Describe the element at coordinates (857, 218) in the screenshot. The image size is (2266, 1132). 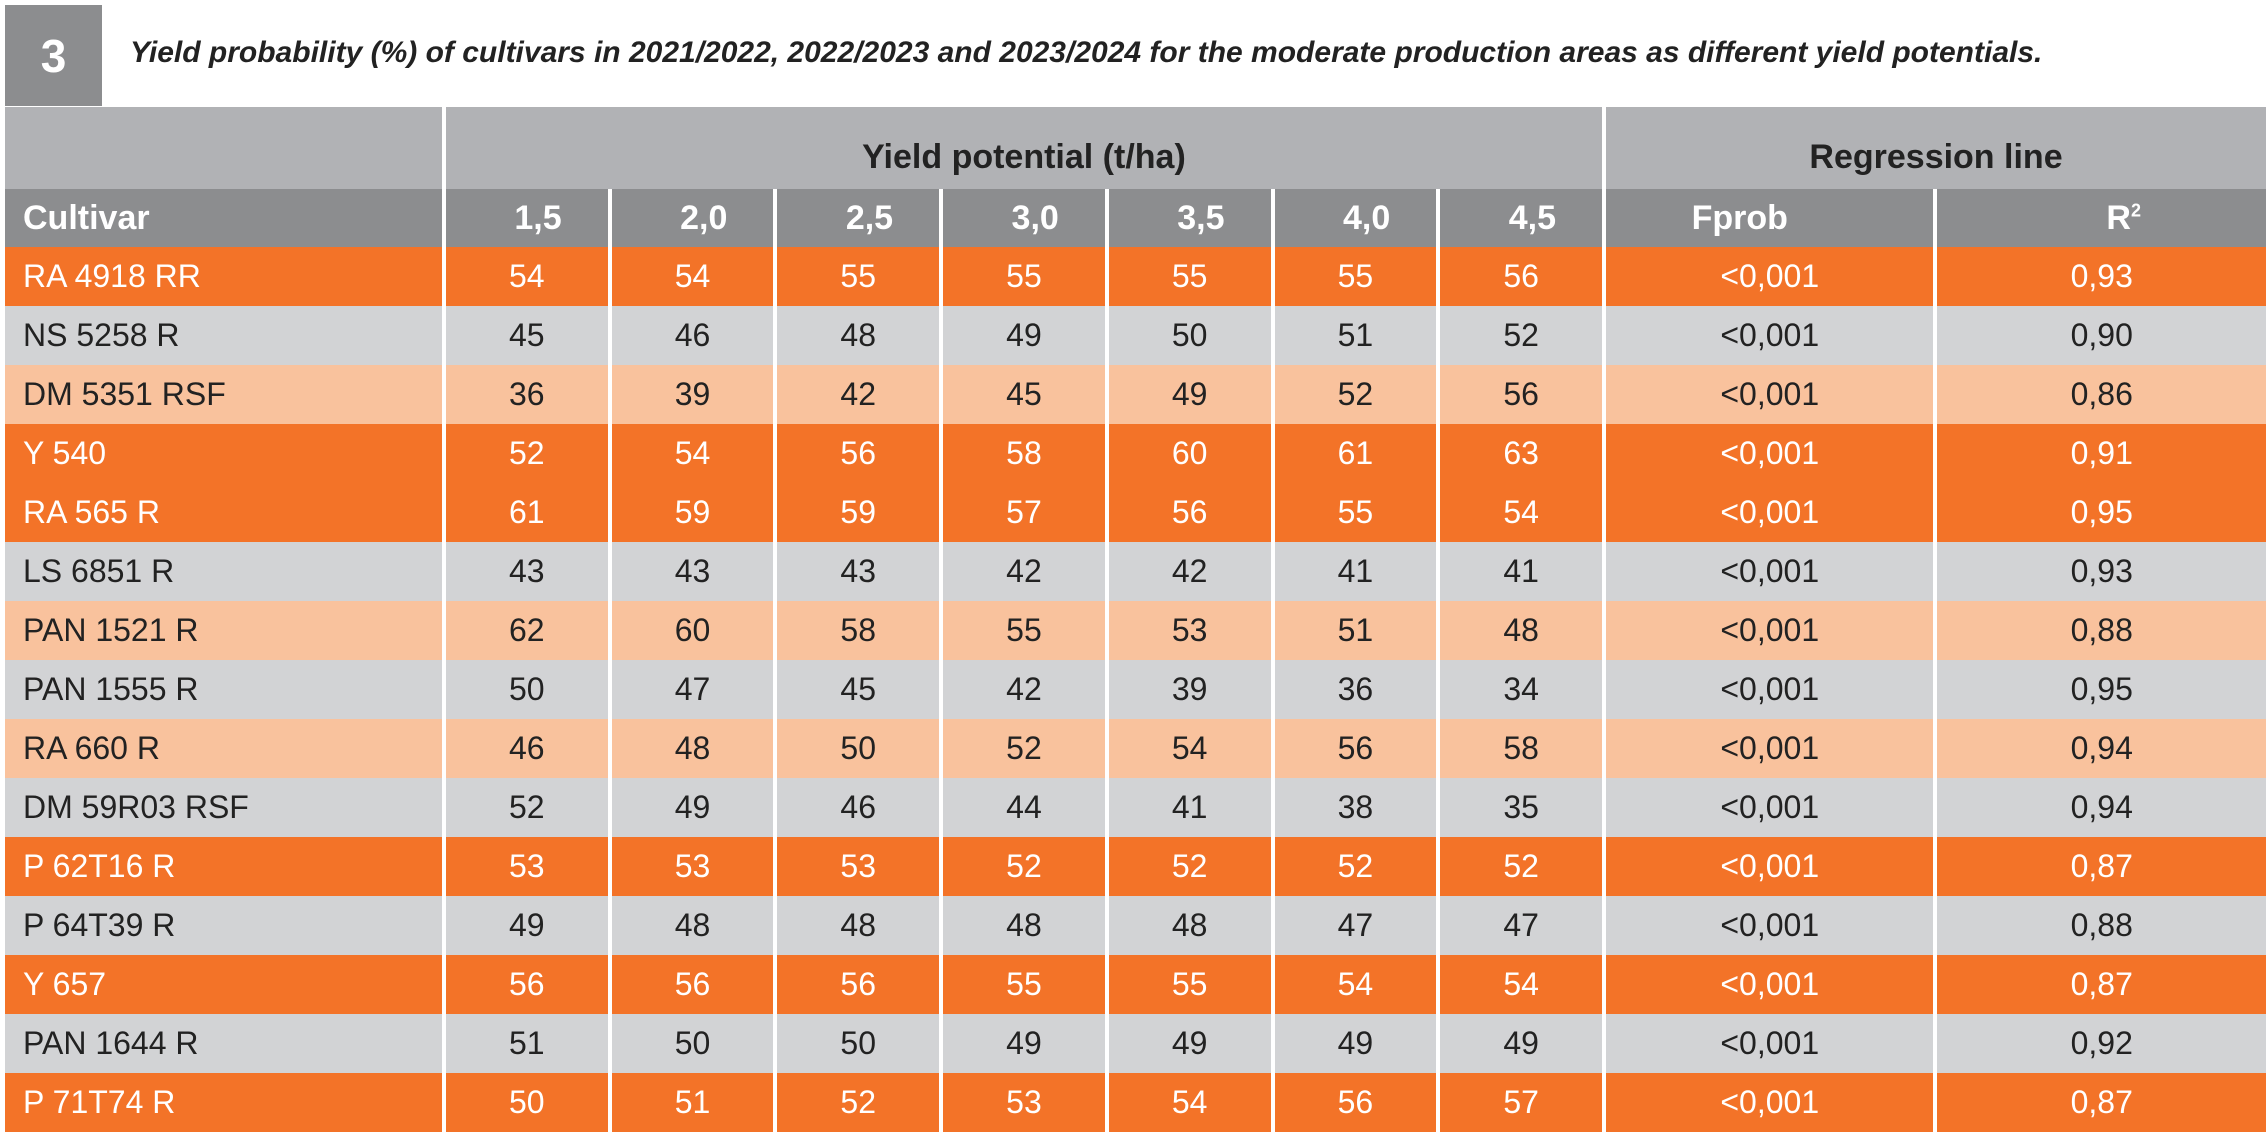
I see `header-potential-2-5: 2,5` at that location.